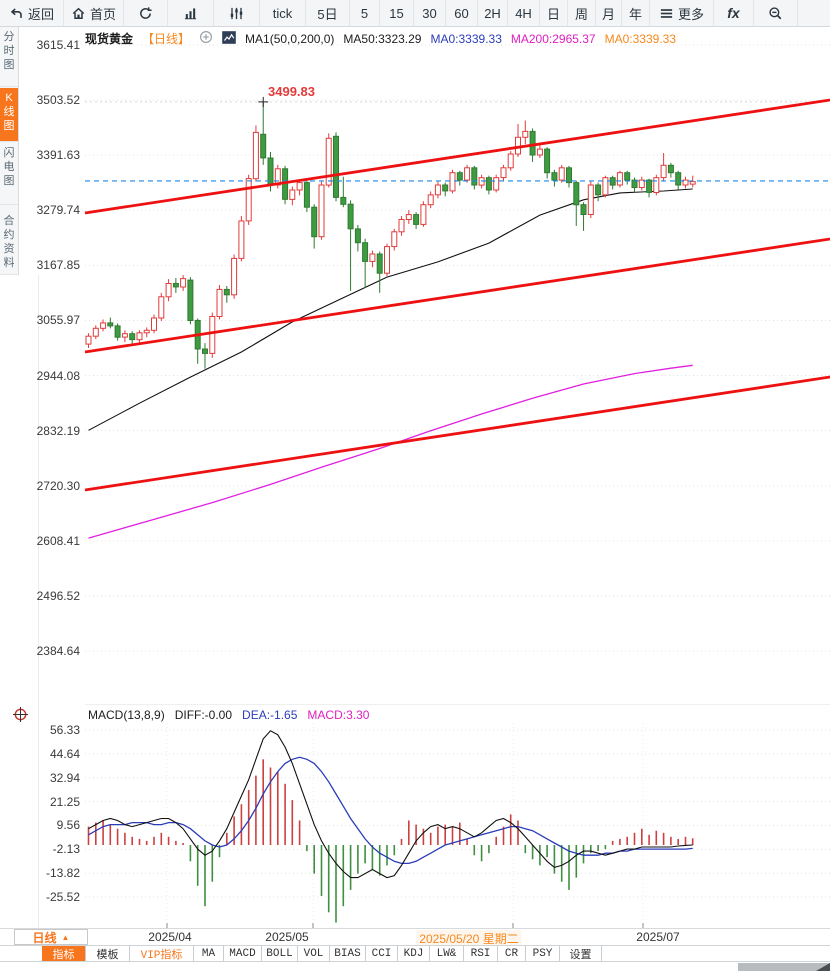 Image resolution: width=830 pixels, height=971 pixels. I want to click on indicator-tab-CCI: CCI, so click(382, 953).